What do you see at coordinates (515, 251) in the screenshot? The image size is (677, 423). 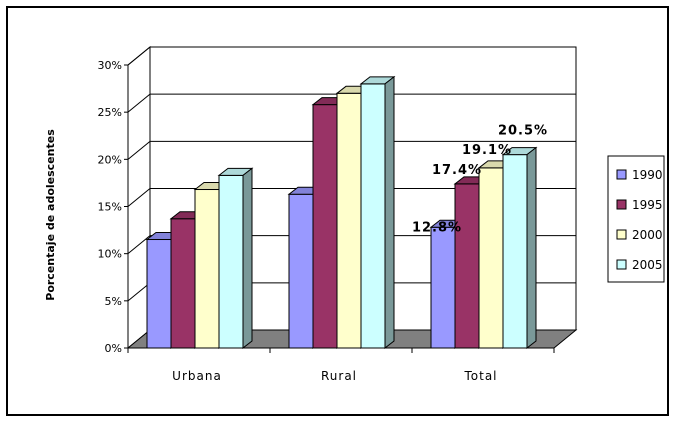 I see `bar-2005-total-front` at bounding box center [515, 251].